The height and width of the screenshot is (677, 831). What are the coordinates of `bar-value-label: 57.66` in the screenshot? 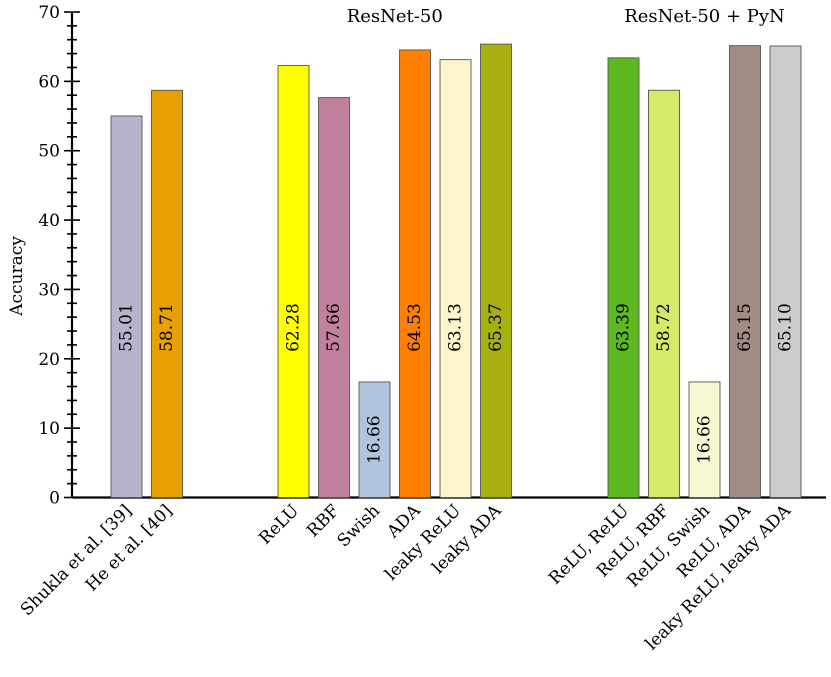 It's located at (334, 327).